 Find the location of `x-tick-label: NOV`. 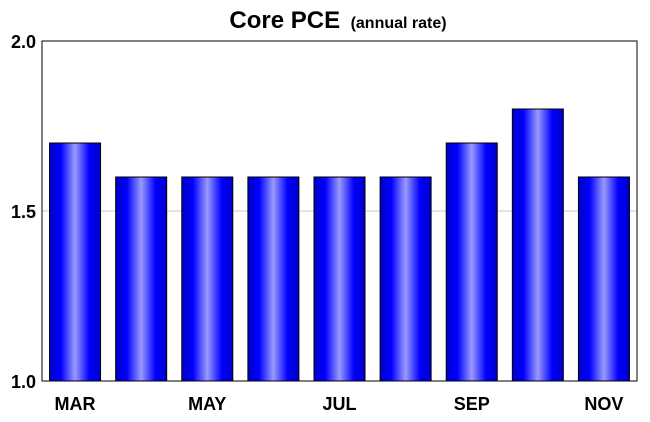

x-tick-label: NOV is located at coordinates (603, 404).